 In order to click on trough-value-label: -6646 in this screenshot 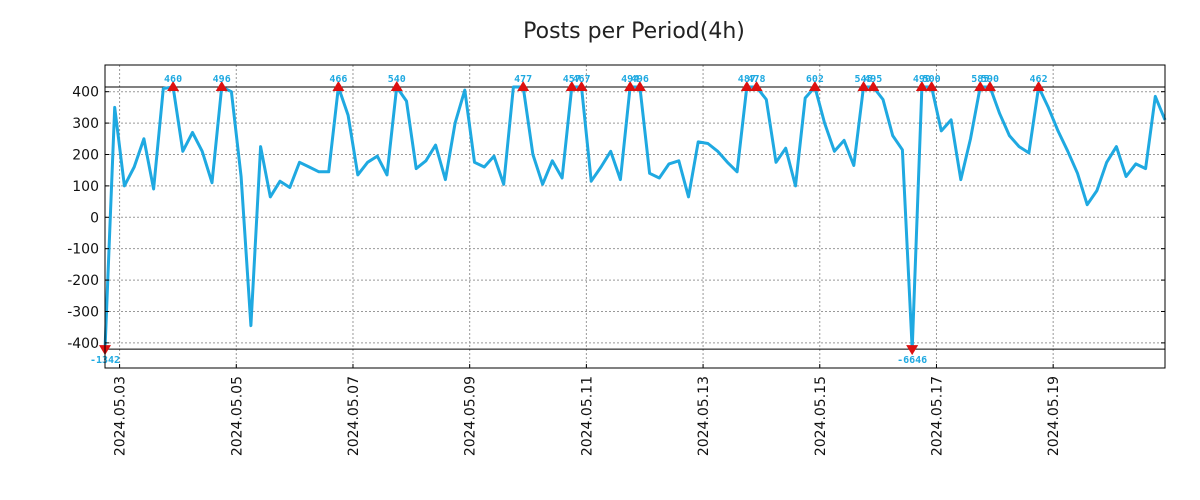, I will do `click(912, 360)`.